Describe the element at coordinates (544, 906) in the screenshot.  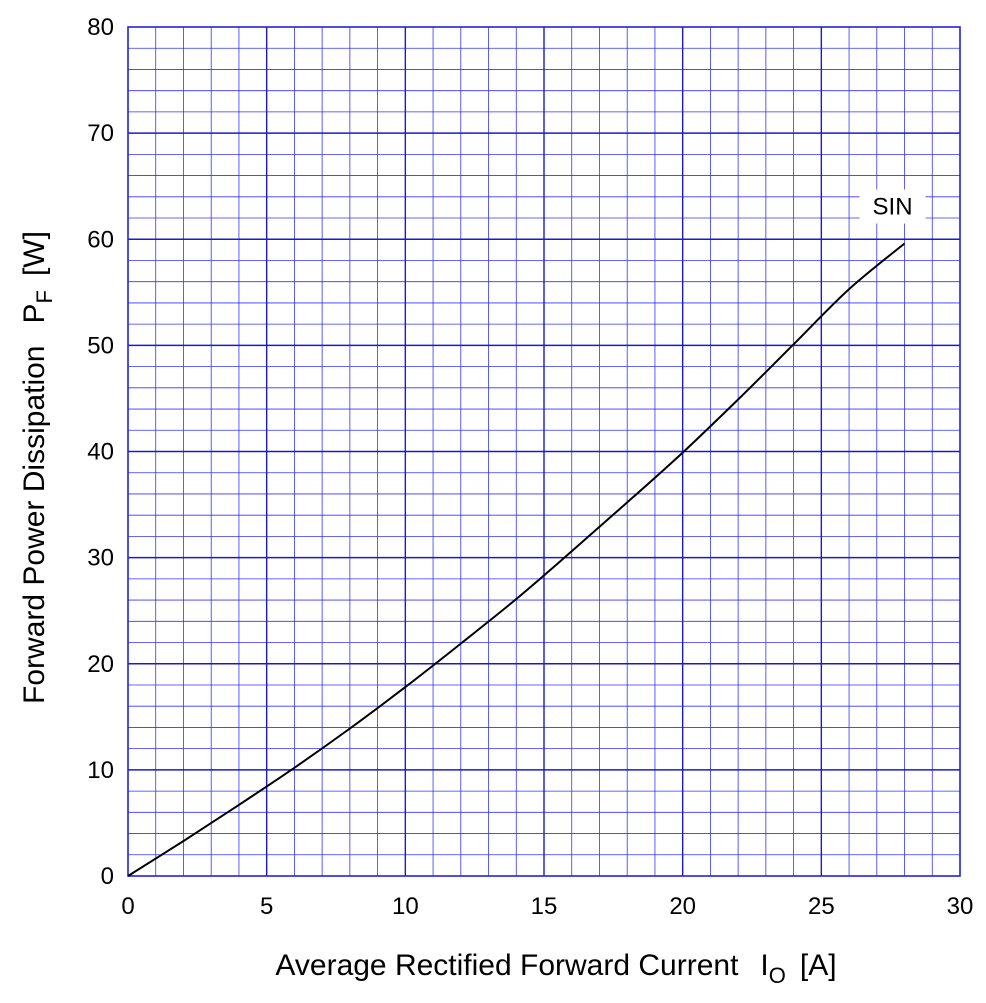
I see `x-tick-label: 15` at that location.